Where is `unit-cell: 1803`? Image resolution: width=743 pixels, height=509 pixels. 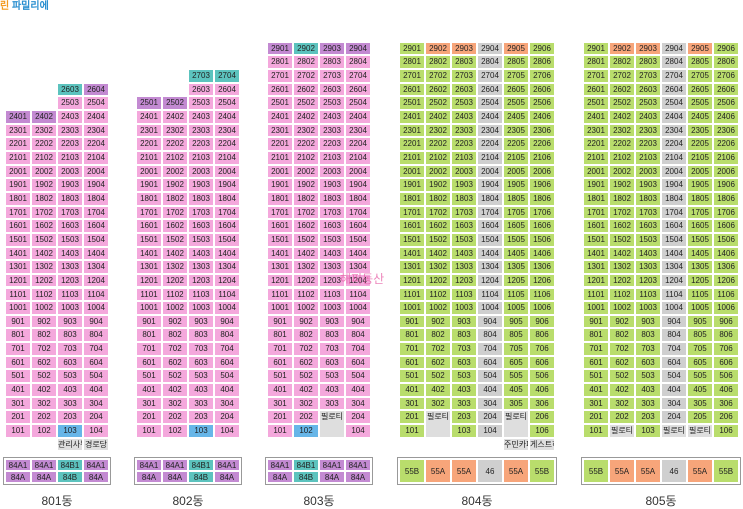 unit-cell: 1803 is located at coordinates (201, 198).